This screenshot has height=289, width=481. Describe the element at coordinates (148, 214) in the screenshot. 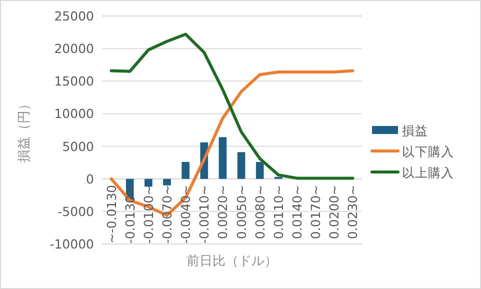

I see `x-tick-label: -0.0100~` at that location.